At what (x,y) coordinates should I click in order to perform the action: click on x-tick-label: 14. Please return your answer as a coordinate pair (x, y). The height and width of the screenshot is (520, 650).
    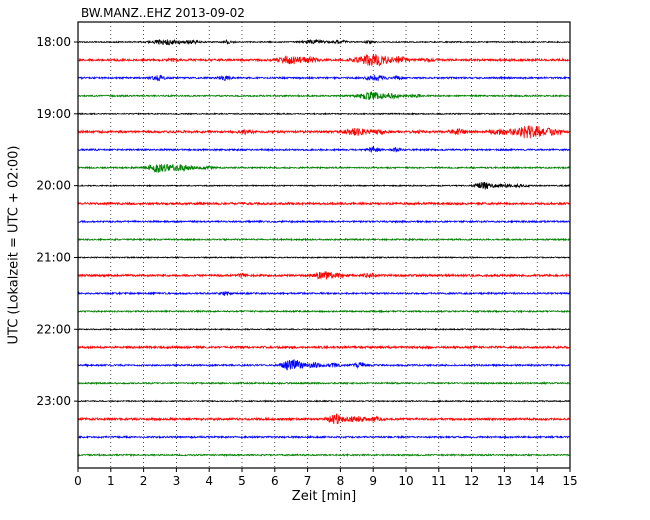
    Looking at the image, I should click on (537, 481).